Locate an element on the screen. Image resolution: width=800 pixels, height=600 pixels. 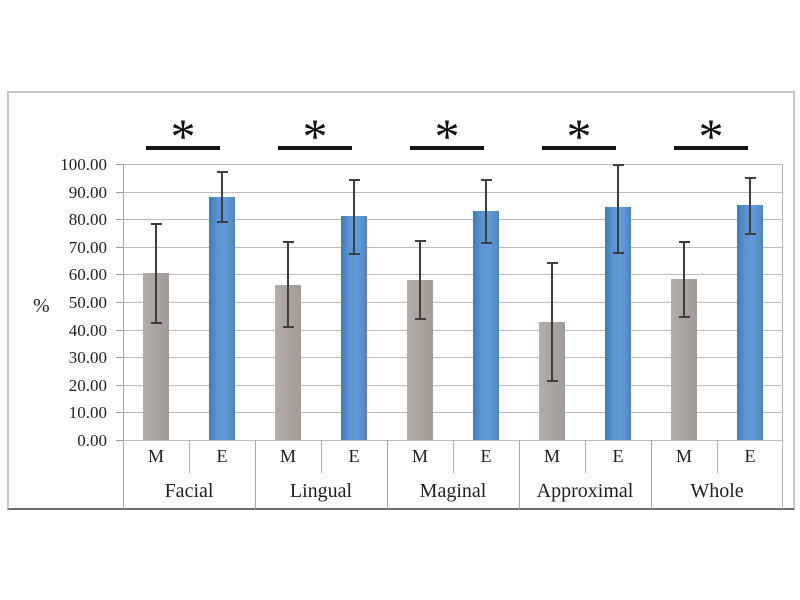
bar-e-whole is located at coordinates (750, 322).